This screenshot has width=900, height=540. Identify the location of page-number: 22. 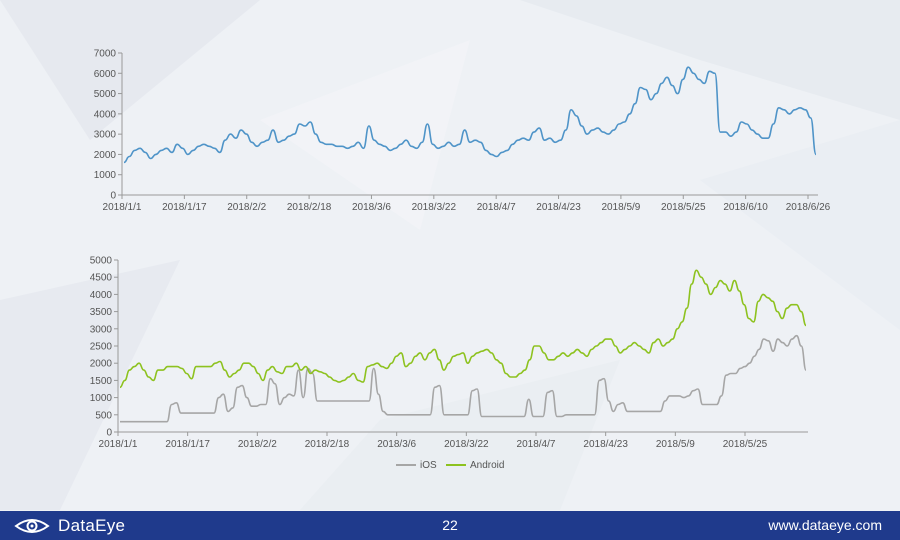
(450, 525).